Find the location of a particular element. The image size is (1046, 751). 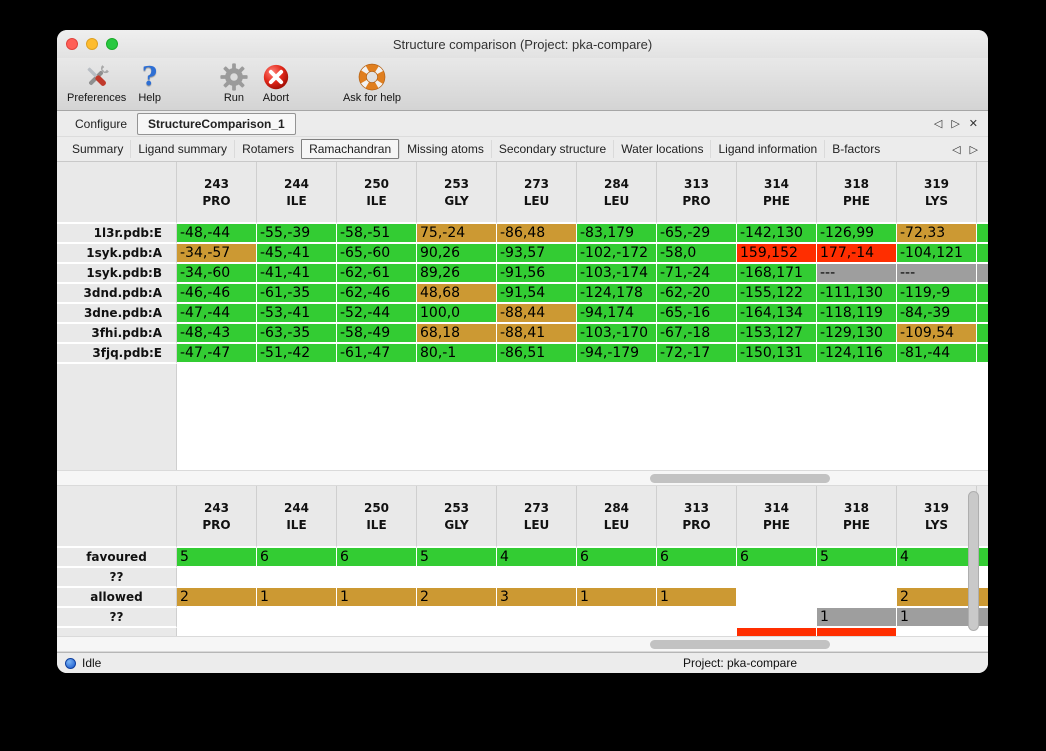

abort-button: Abort is located at coordinates (276, 82).